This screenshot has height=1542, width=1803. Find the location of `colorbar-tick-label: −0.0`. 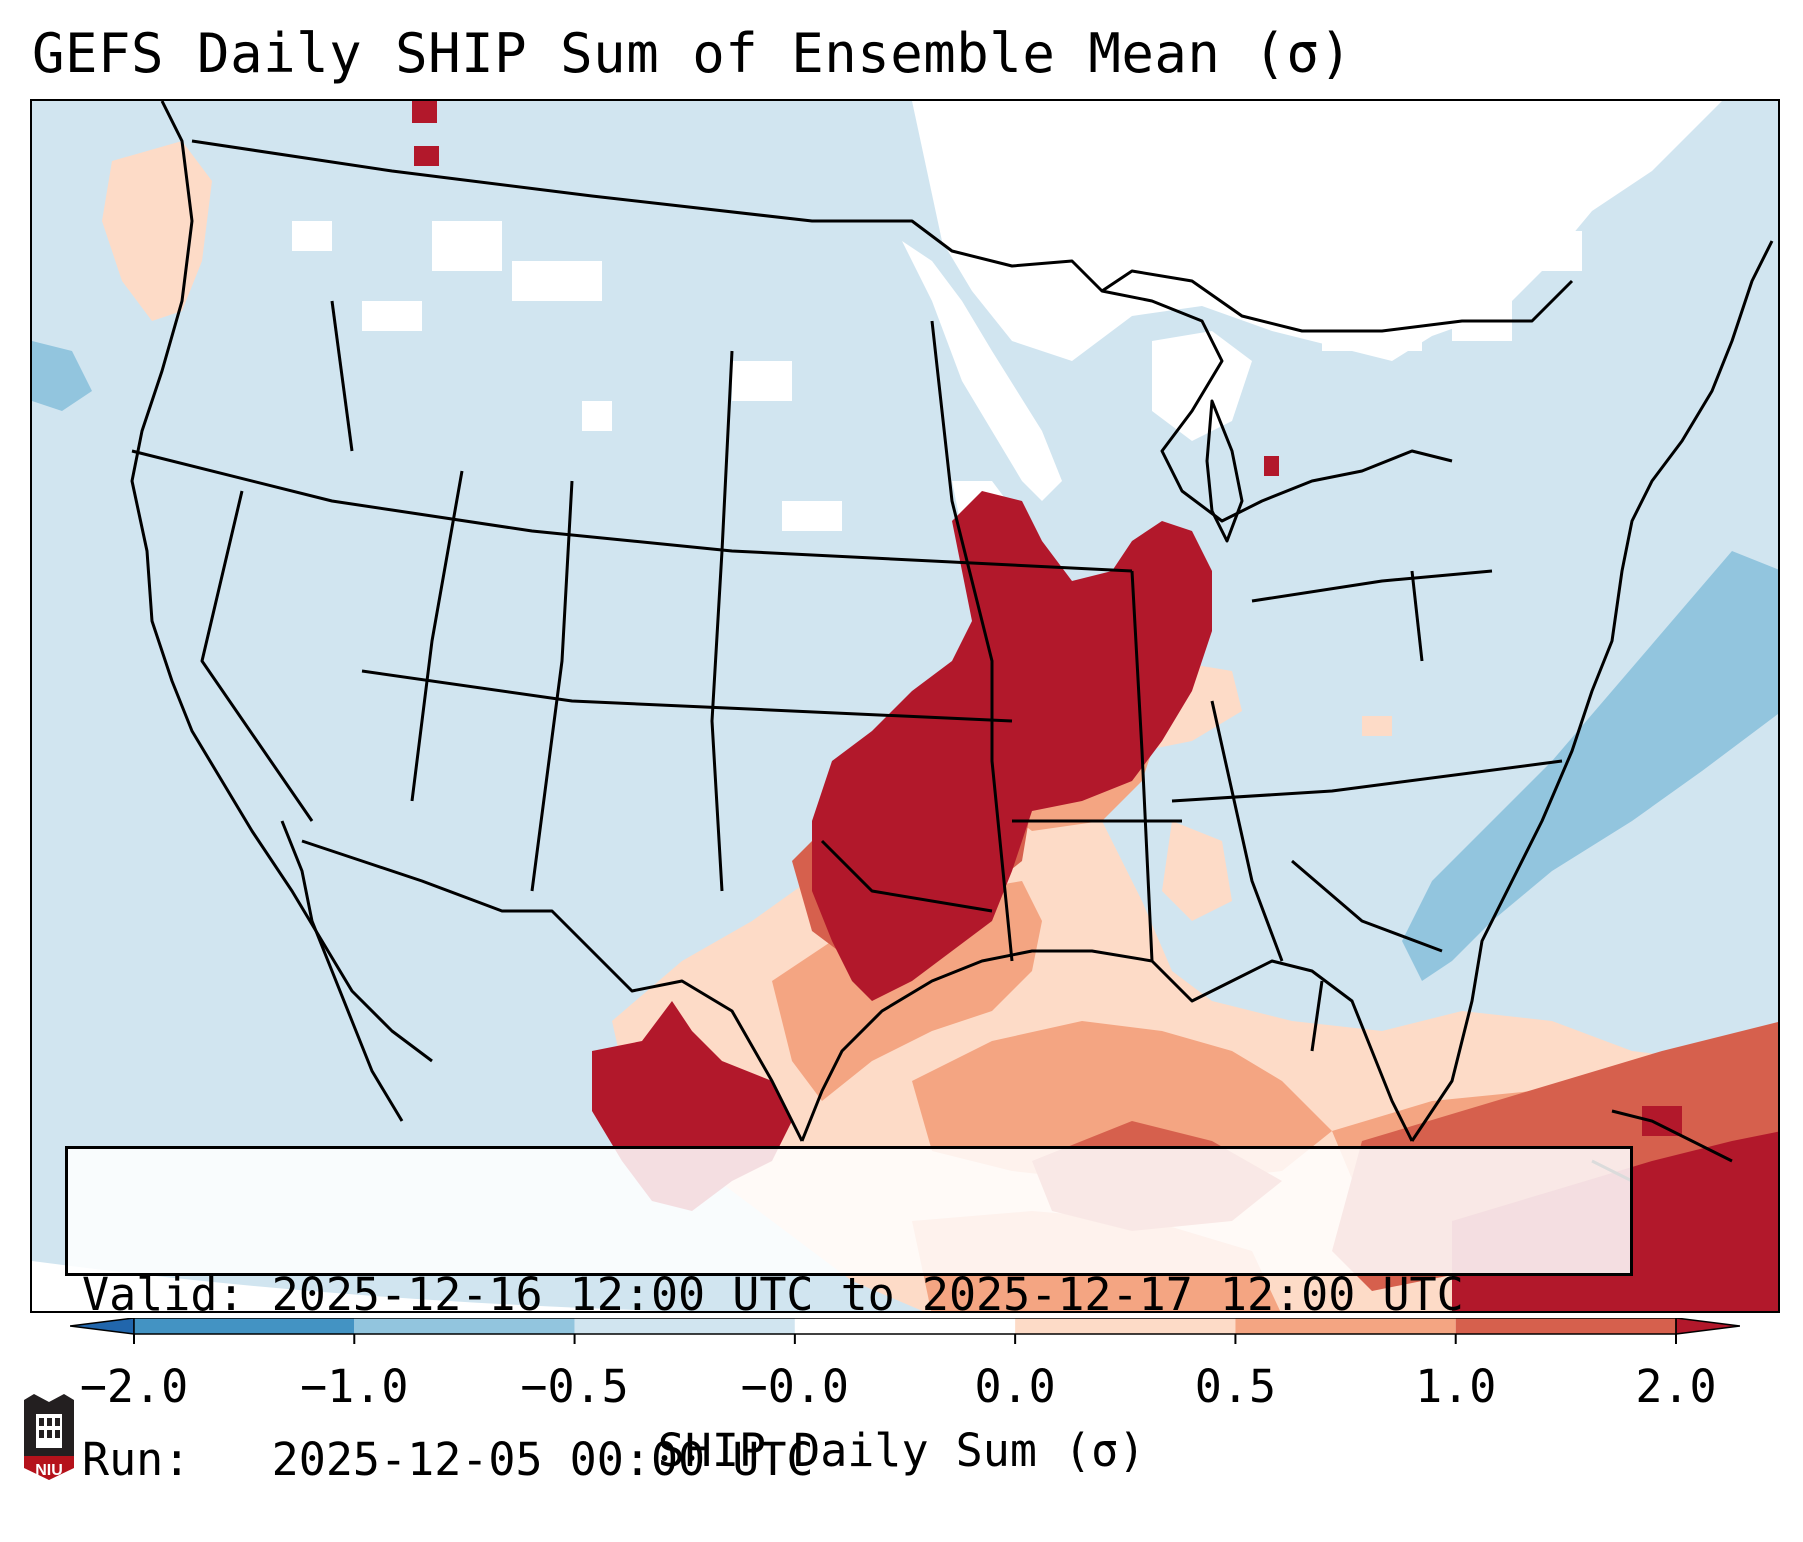

colorbar-tick-label: −0.0 is located at coordinates (795, 1386).